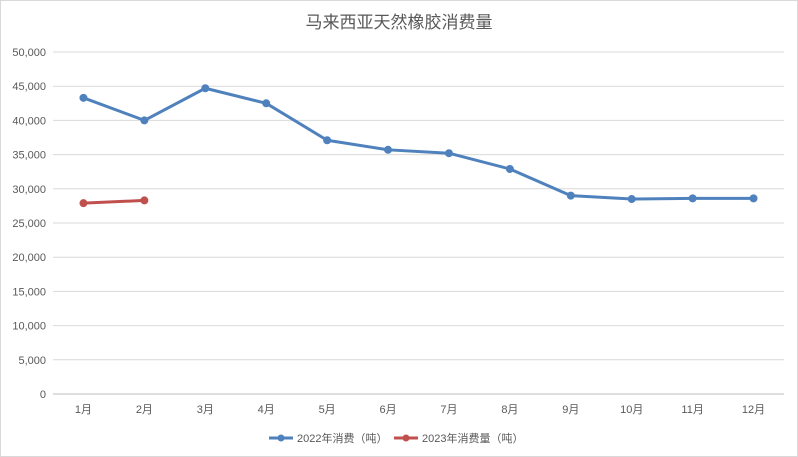  I want to click on x-tick-label: 9月, so click(570, 410).